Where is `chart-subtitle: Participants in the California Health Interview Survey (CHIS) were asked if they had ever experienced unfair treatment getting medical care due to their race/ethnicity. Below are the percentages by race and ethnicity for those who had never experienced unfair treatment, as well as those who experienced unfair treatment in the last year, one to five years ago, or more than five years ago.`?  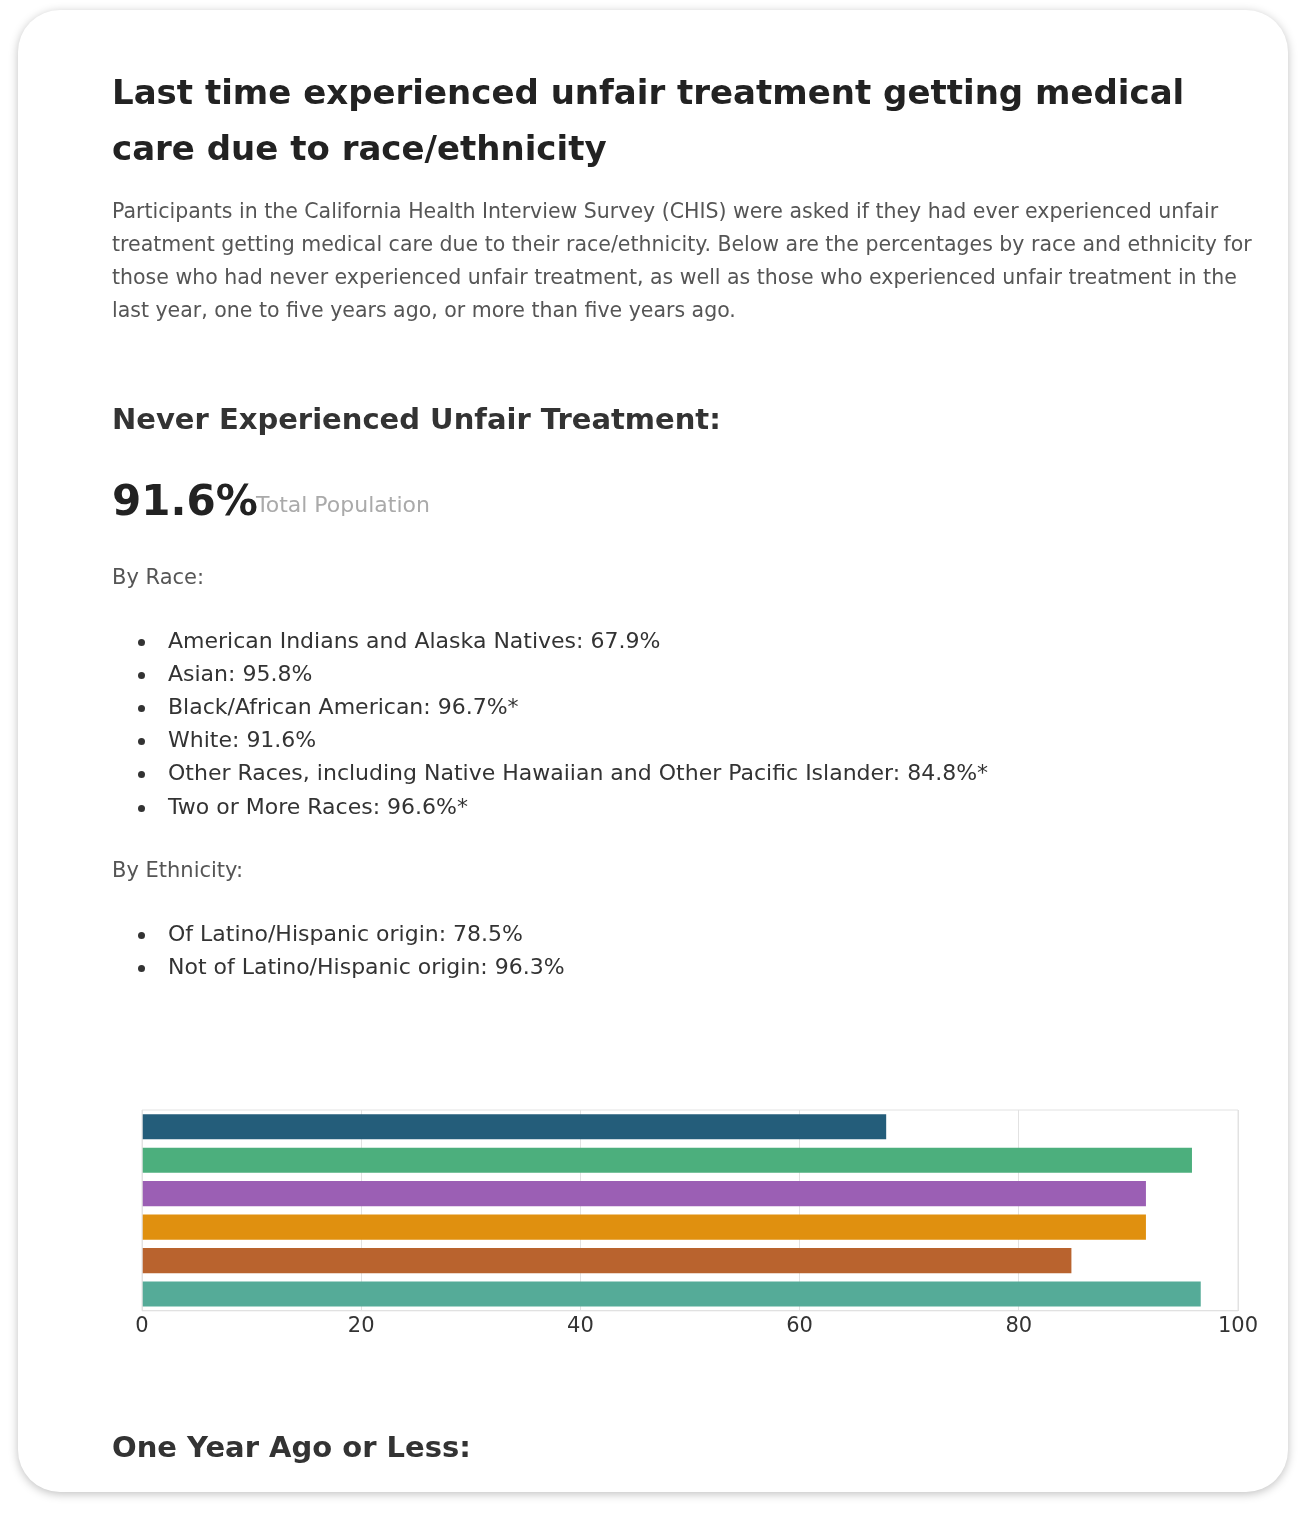
chart-subtitle: Participants in the California Health Interview Survey (CHIS) were asked if they had ever experienced unfair treatment getting medical care due to their race/ethnicity. Below are the percentages by race and ethnicity for those who had never experienced unfair treatment, as well as those who experienced unfair treatment in the last year, one to five years ago, or more than five years ago. is located at coordinates (682, 261).